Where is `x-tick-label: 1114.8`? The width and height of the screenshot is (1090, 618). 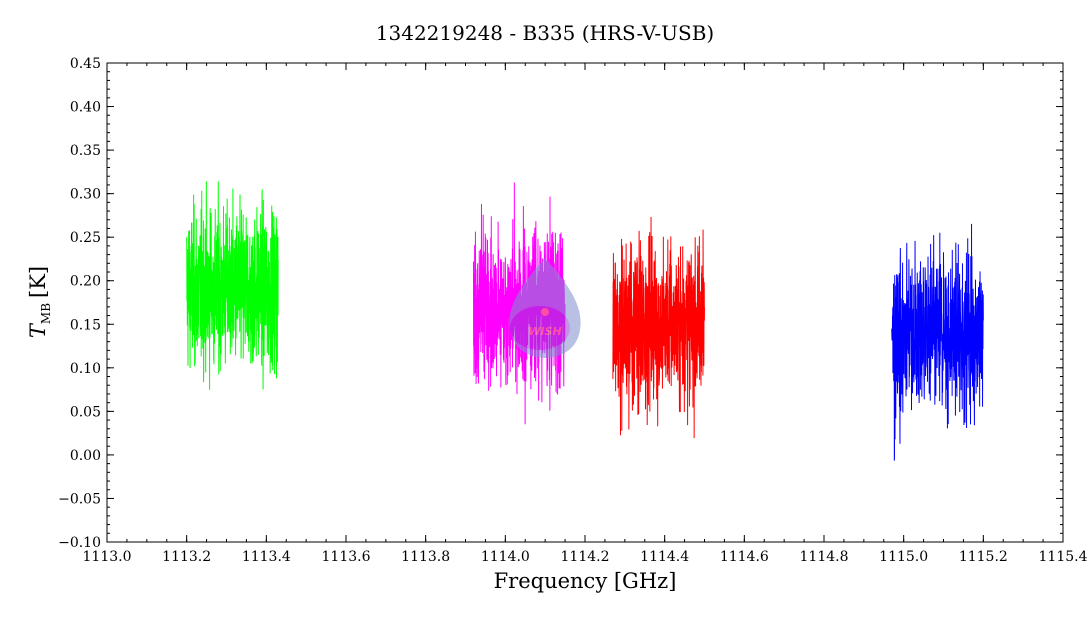 x-tick-label: 1114.8 is located at coordinates (824, 557).